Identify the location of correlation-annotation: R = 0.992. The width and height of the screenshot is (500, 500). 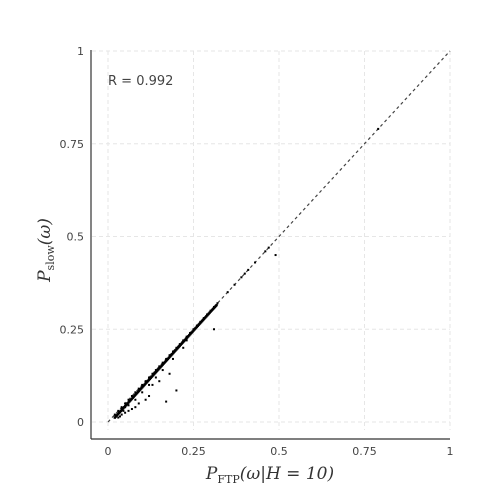
(140, 81).